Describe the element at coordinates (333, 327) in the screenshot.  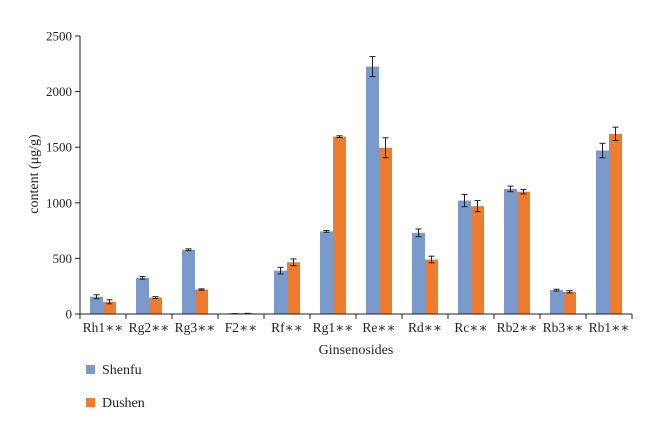
I see `x-tick-label-rg1: Rg1∗∗` at that location.